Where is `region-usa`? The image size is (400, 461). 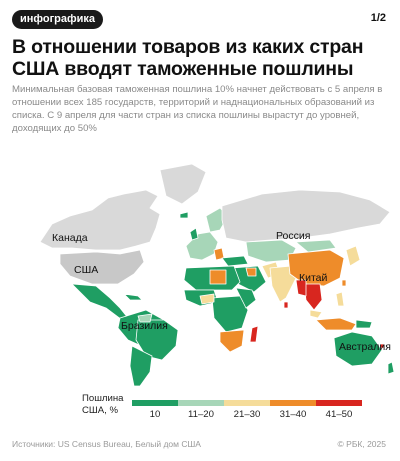 region-usa is located at coordinates (102, 267).